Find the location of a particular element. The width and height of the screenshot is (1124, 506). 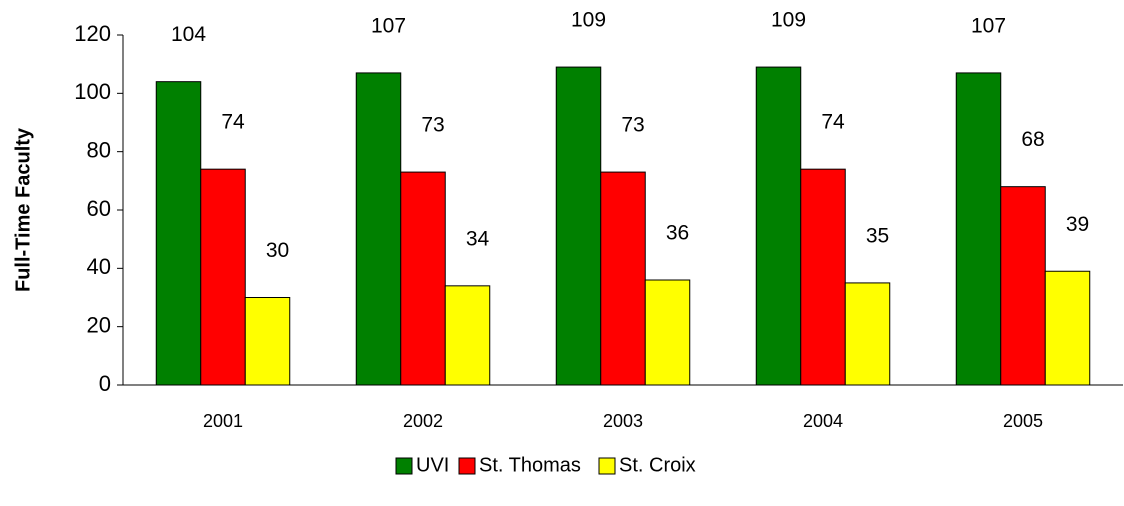

y-tick-label: 0 is located at coordinates (105, 383).